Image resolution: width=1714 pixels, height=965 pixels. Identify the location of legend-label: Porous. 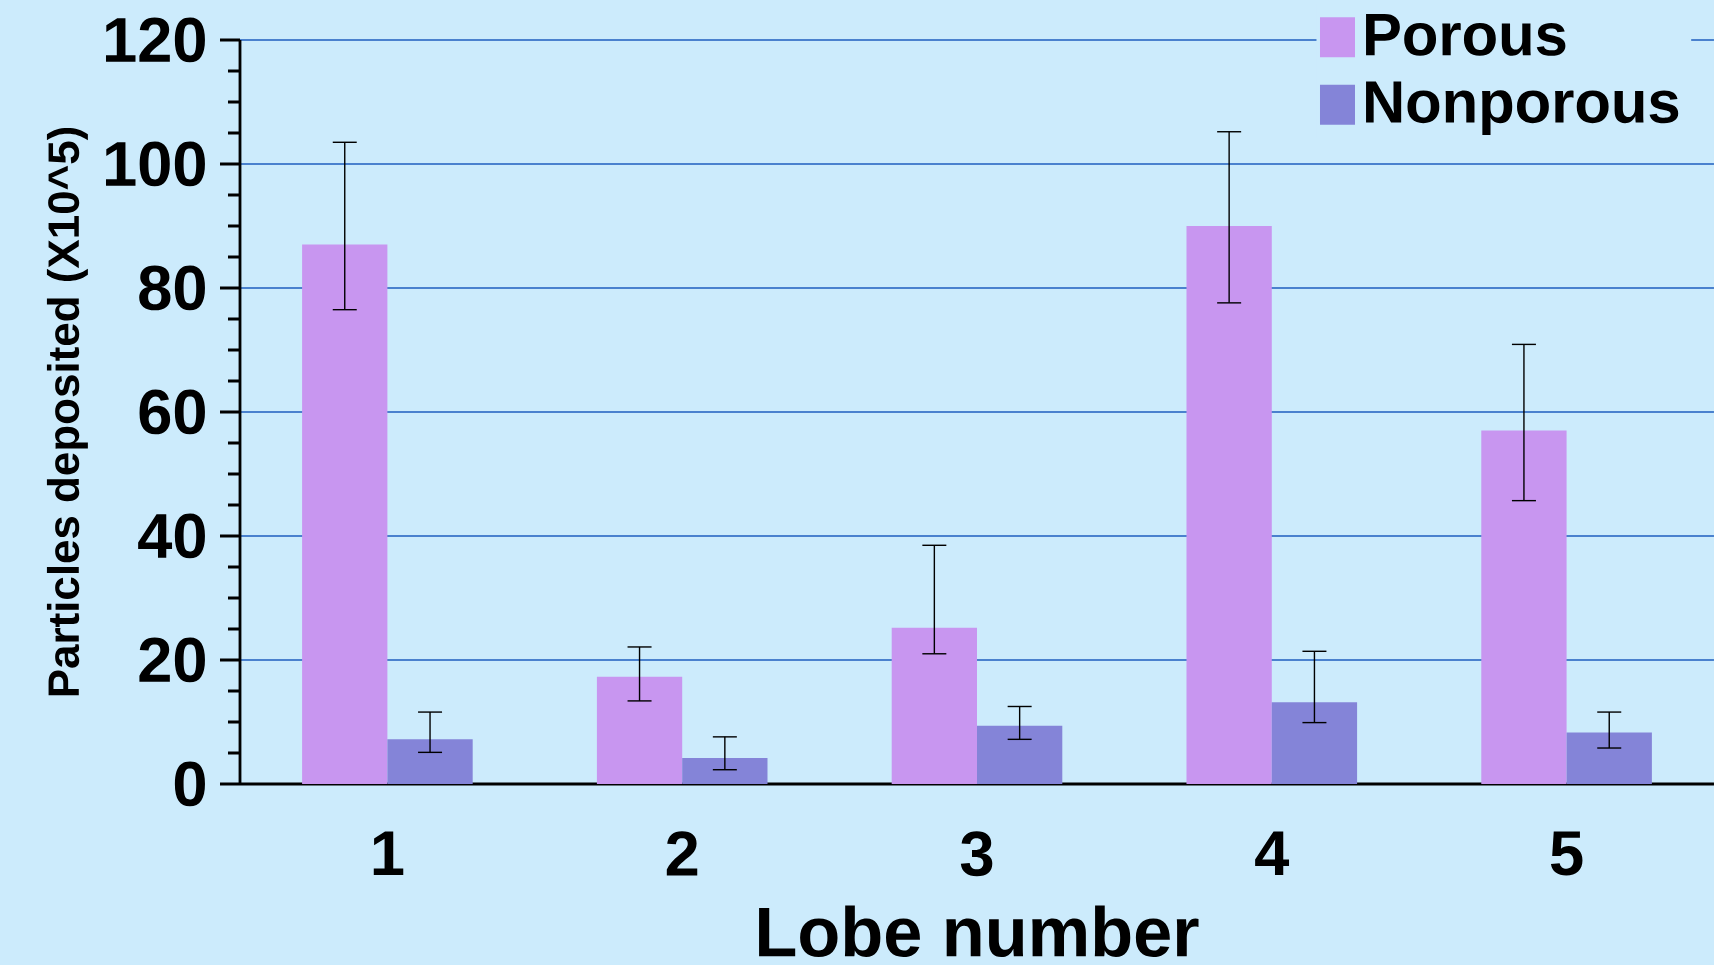
(1466, 35).